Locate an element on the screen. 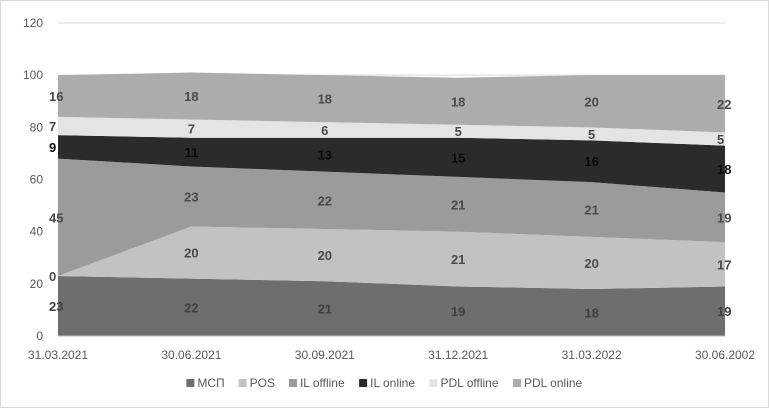  area-pdl-online is located at coordinates (391, 102).